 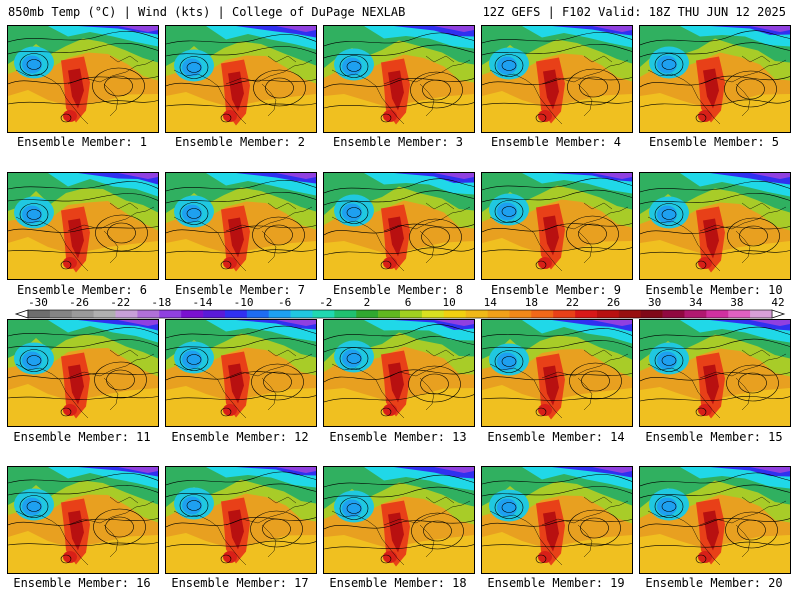 What do you see at coordinates (244, 303) in the screenshot?
I see `colorbar-tick-label: -10` at bounding box center [244, 303].